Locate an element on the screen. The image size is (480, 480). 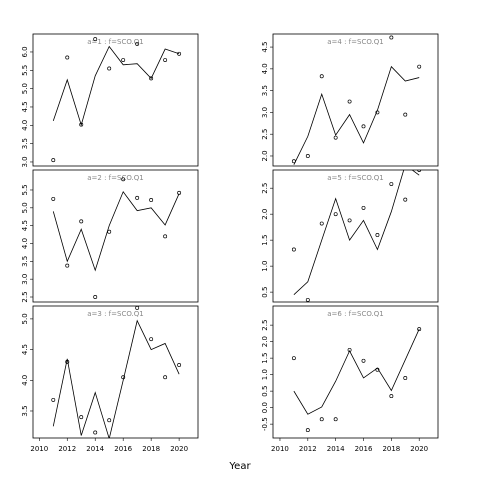
y-tick-label: 0.5 is located at coordinates (265, 391).